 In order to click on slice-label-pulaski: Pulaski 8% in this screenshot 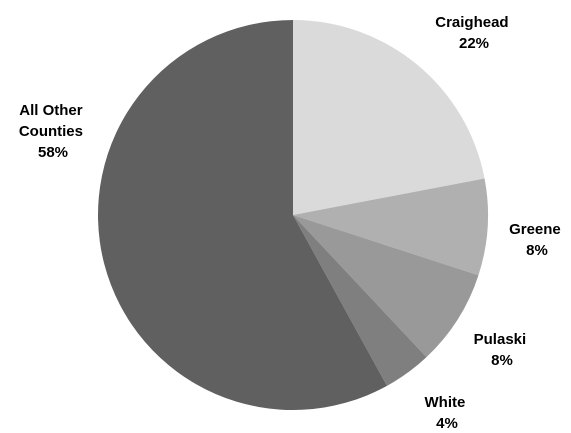, I will do `click(502, 350)`.